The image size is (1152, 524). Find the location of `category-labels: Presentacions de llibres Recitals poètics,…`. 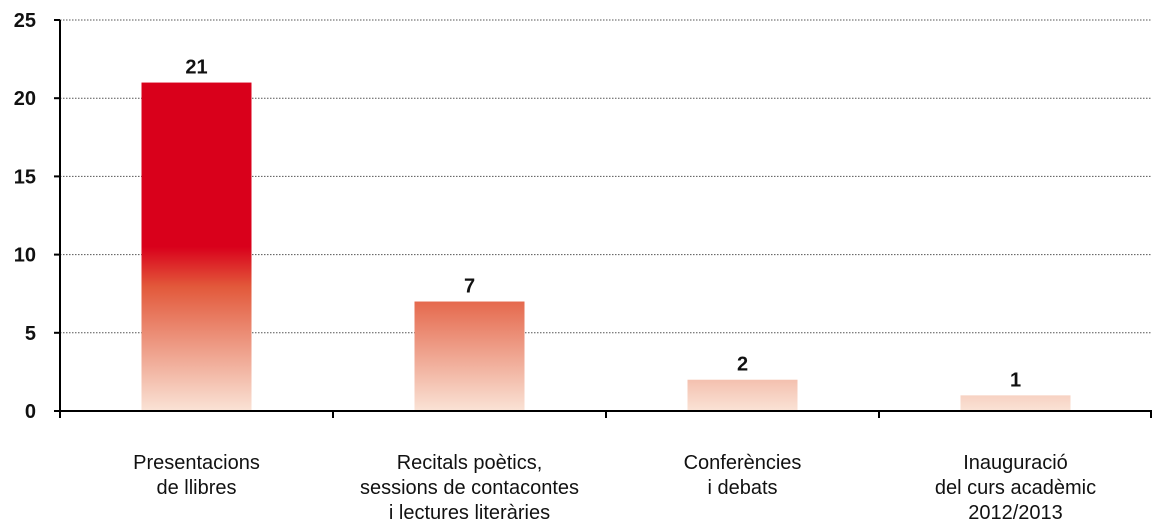

category-labels: Presentacions de llibres Recitals poètics,… is located at coordinates (614, 488).